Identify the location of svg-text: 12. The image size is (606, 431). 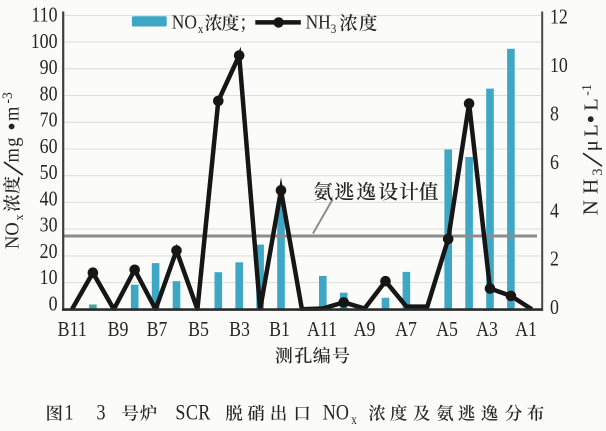
(559, 17).